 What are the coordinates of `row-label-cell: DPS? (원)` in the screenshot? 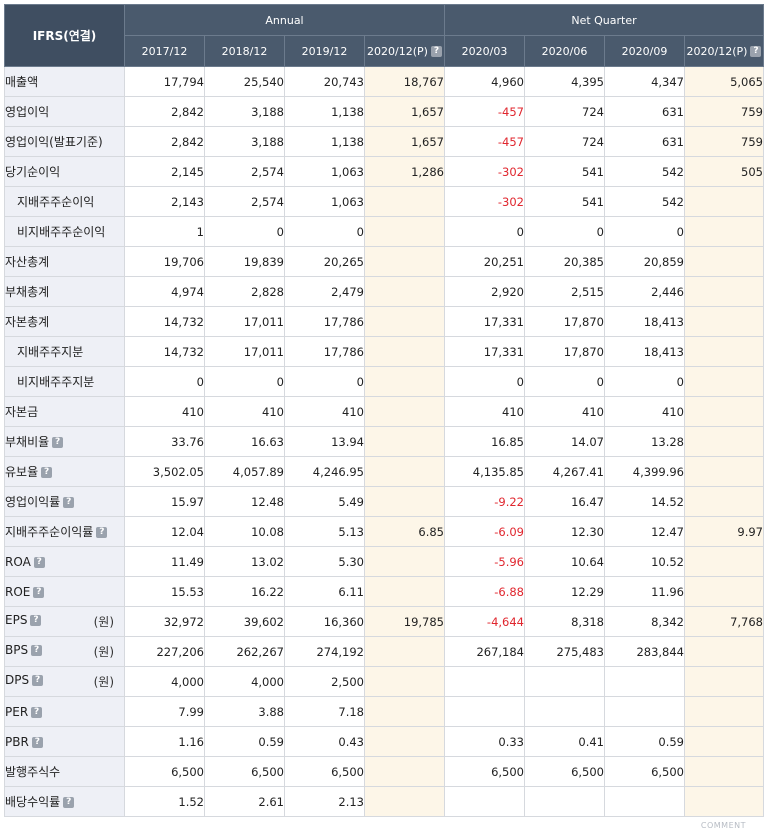 It's located at (64, 681).